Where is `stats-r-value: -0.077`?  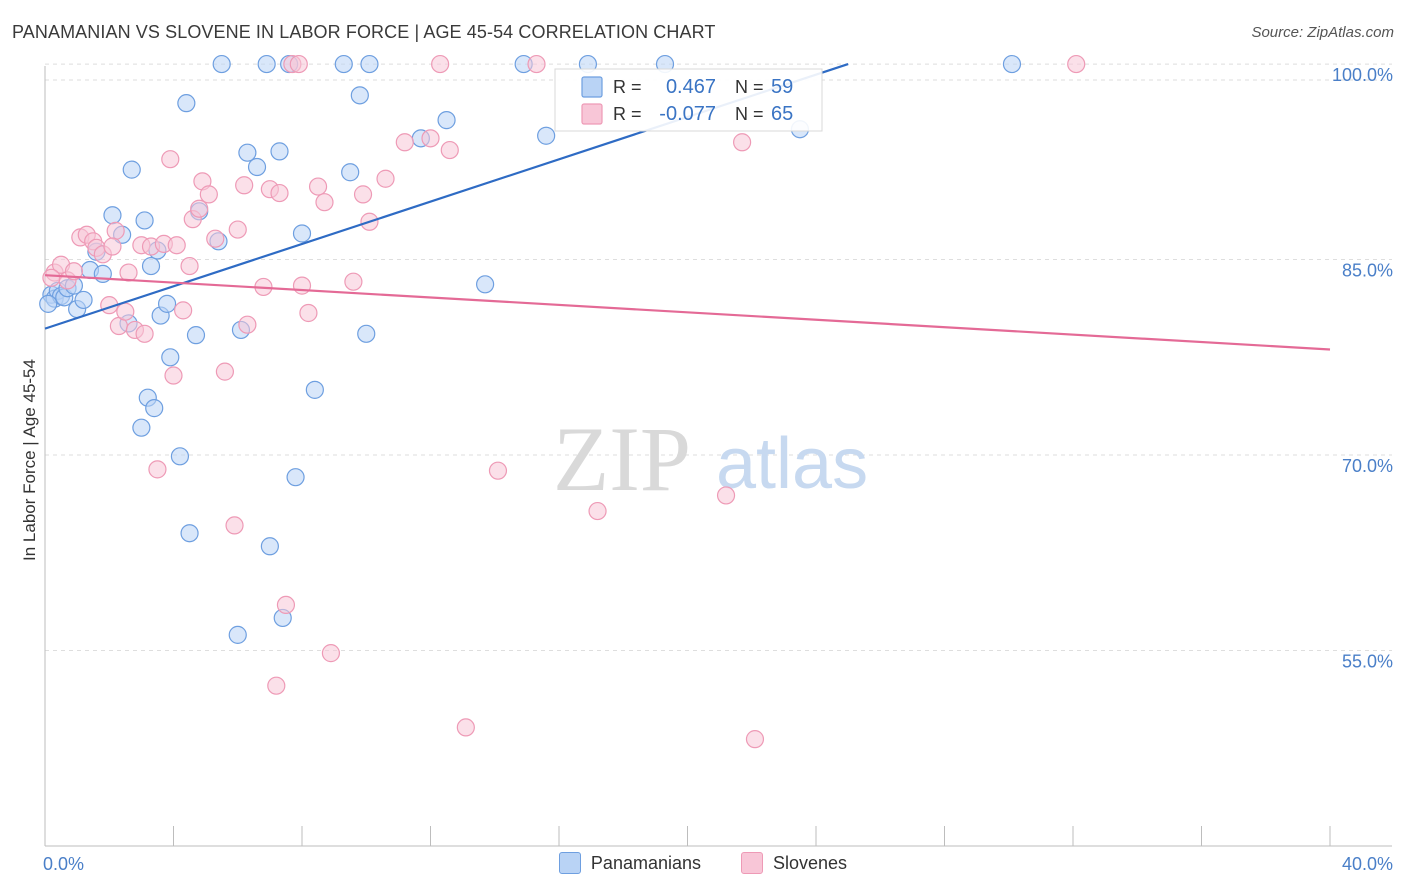
stats-r-value: -0.077 is located at coordinates (687, 114).